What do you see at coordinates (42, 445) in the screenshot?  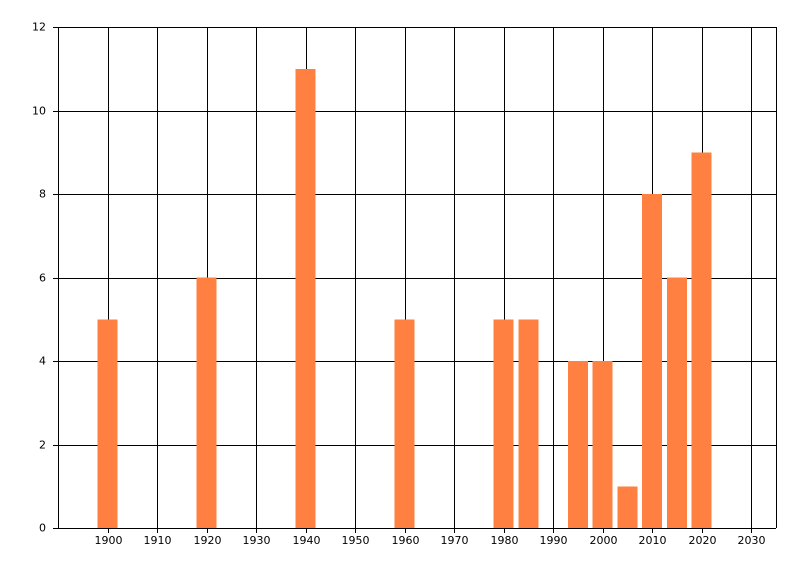 I see `y-tick-label: 2` at bounding box center [42, 445].